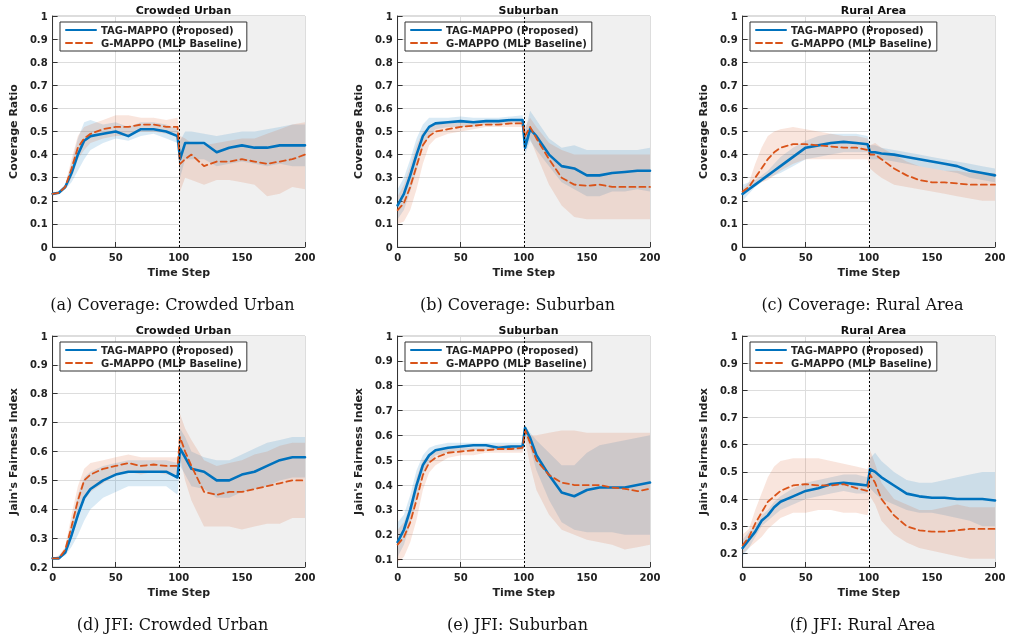 This screenshot has height=639, width=1034. I want to click on text: (c) Coverage: Rural Area, so click(863, 304).